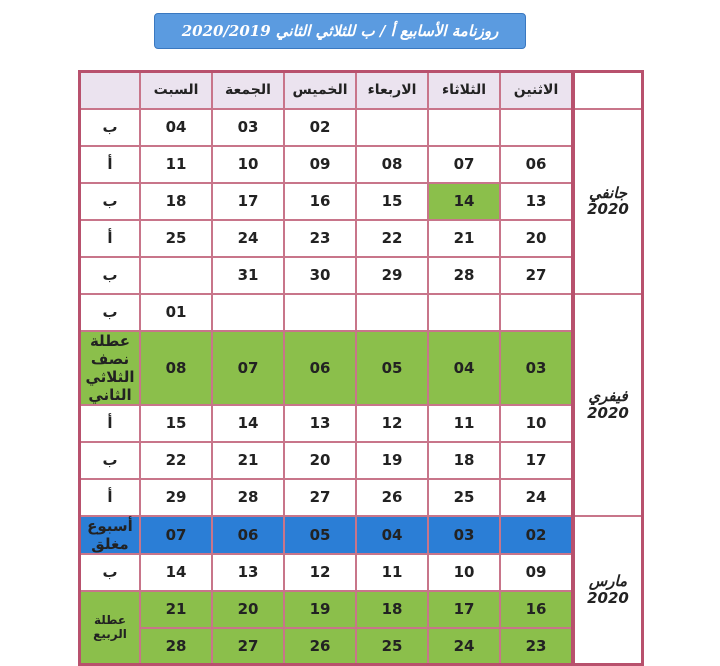 The height and width of the screenshot is (666, 720). I want to click on week-row: أ 11 10 09 08 07 06, so click(360, 164).